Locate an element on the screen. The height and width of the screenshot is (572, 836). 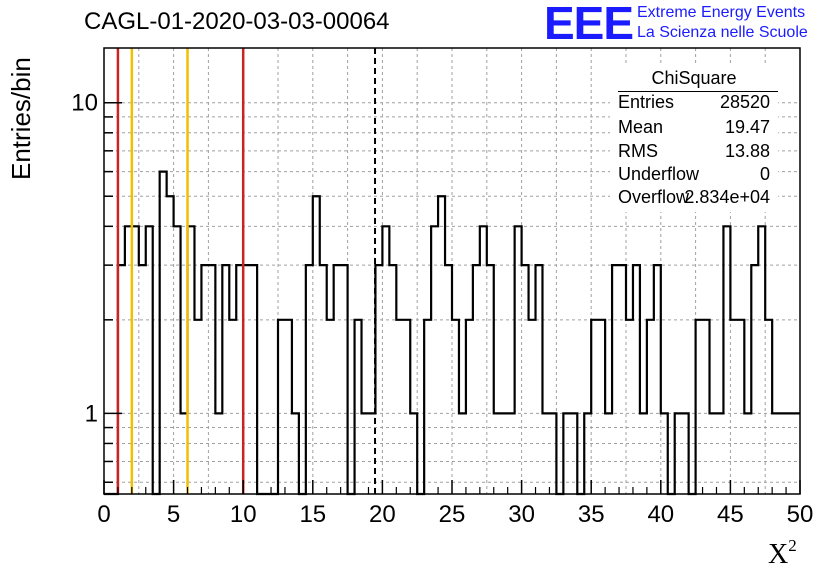
x-axis-label: X2 is located at coordinates (782, 553).